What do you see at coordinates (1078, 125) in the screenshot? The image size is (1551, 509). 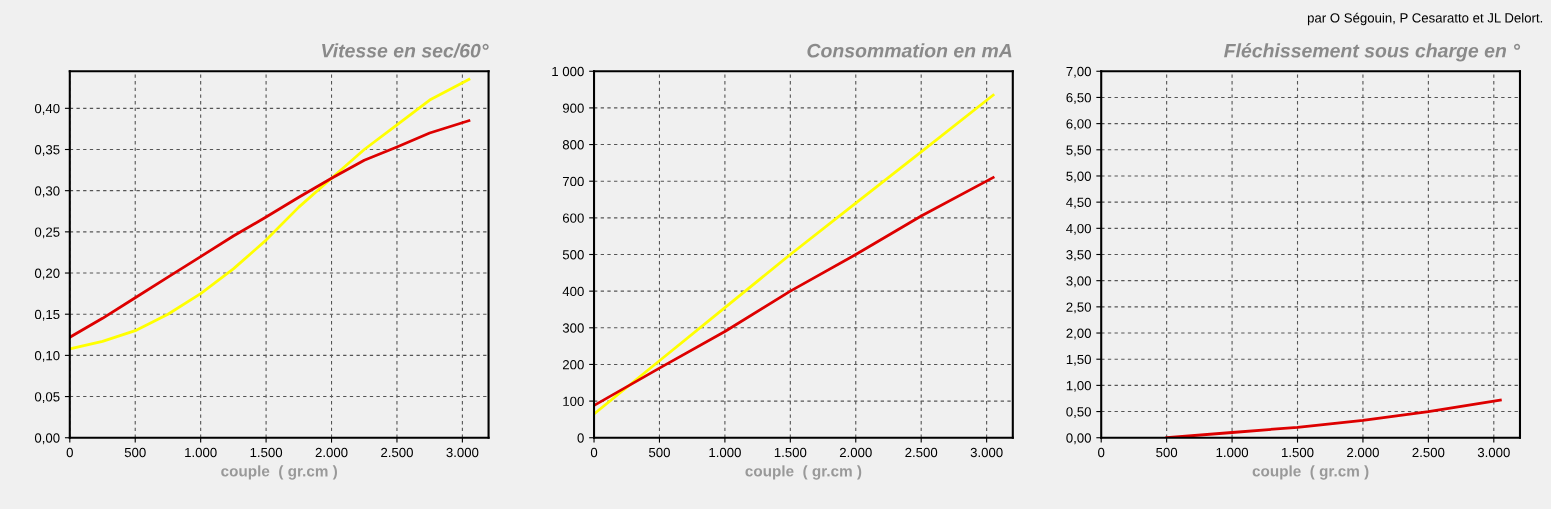 I see `y-tick-label: 6,00` at bounding box center [1078, 125].